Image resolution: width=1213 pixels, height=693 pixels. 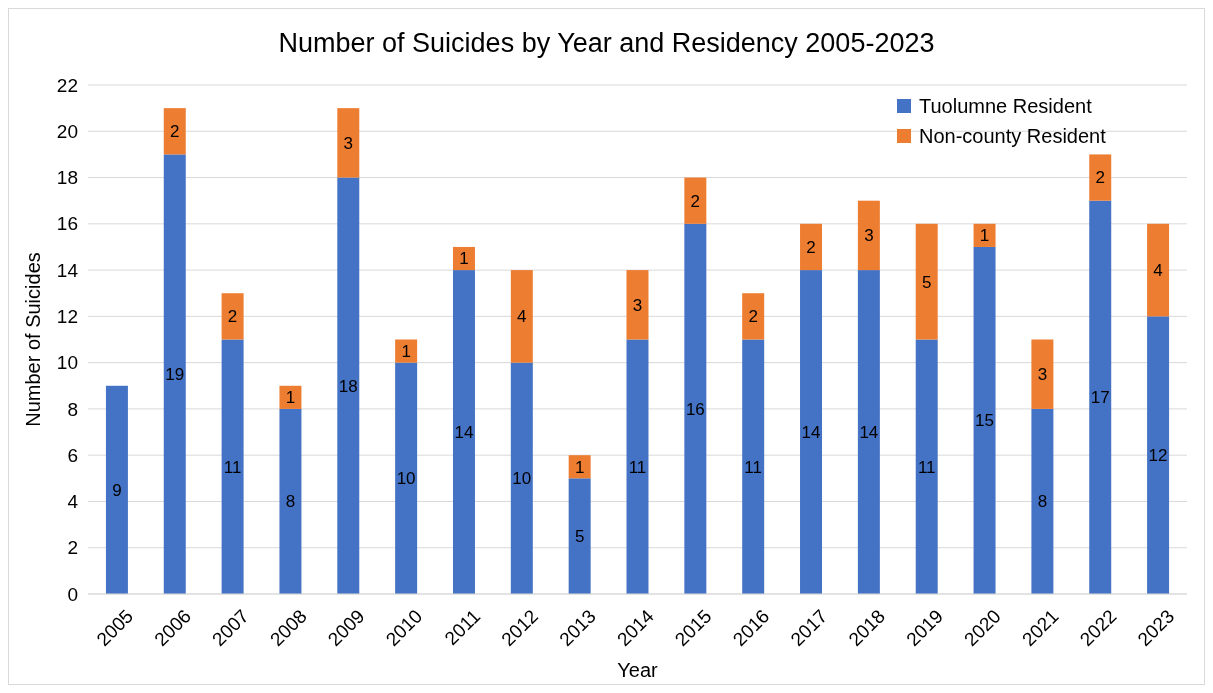 I want to click on y-tick-label: 10, so click(x=67, y=363).